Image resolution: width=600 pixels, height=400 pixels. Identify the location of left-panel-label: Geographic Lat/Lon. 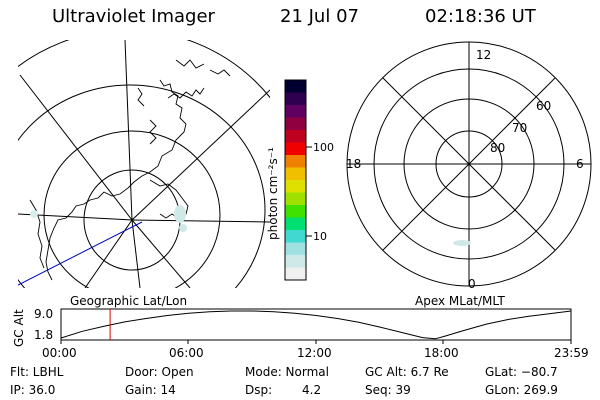
(128, 301).